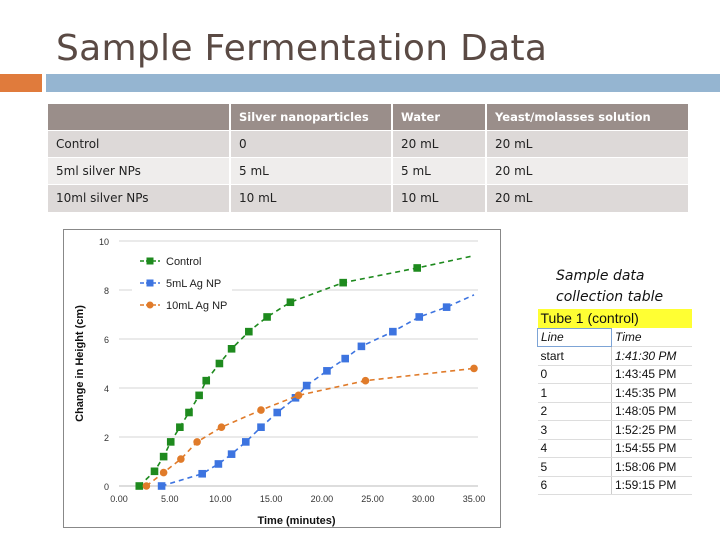 This screenshot has width=720, height=540. Describe the element at coordinates (614, 485) in the screenshot. I see `table-row: 6 1:59:15 PM` at that location.